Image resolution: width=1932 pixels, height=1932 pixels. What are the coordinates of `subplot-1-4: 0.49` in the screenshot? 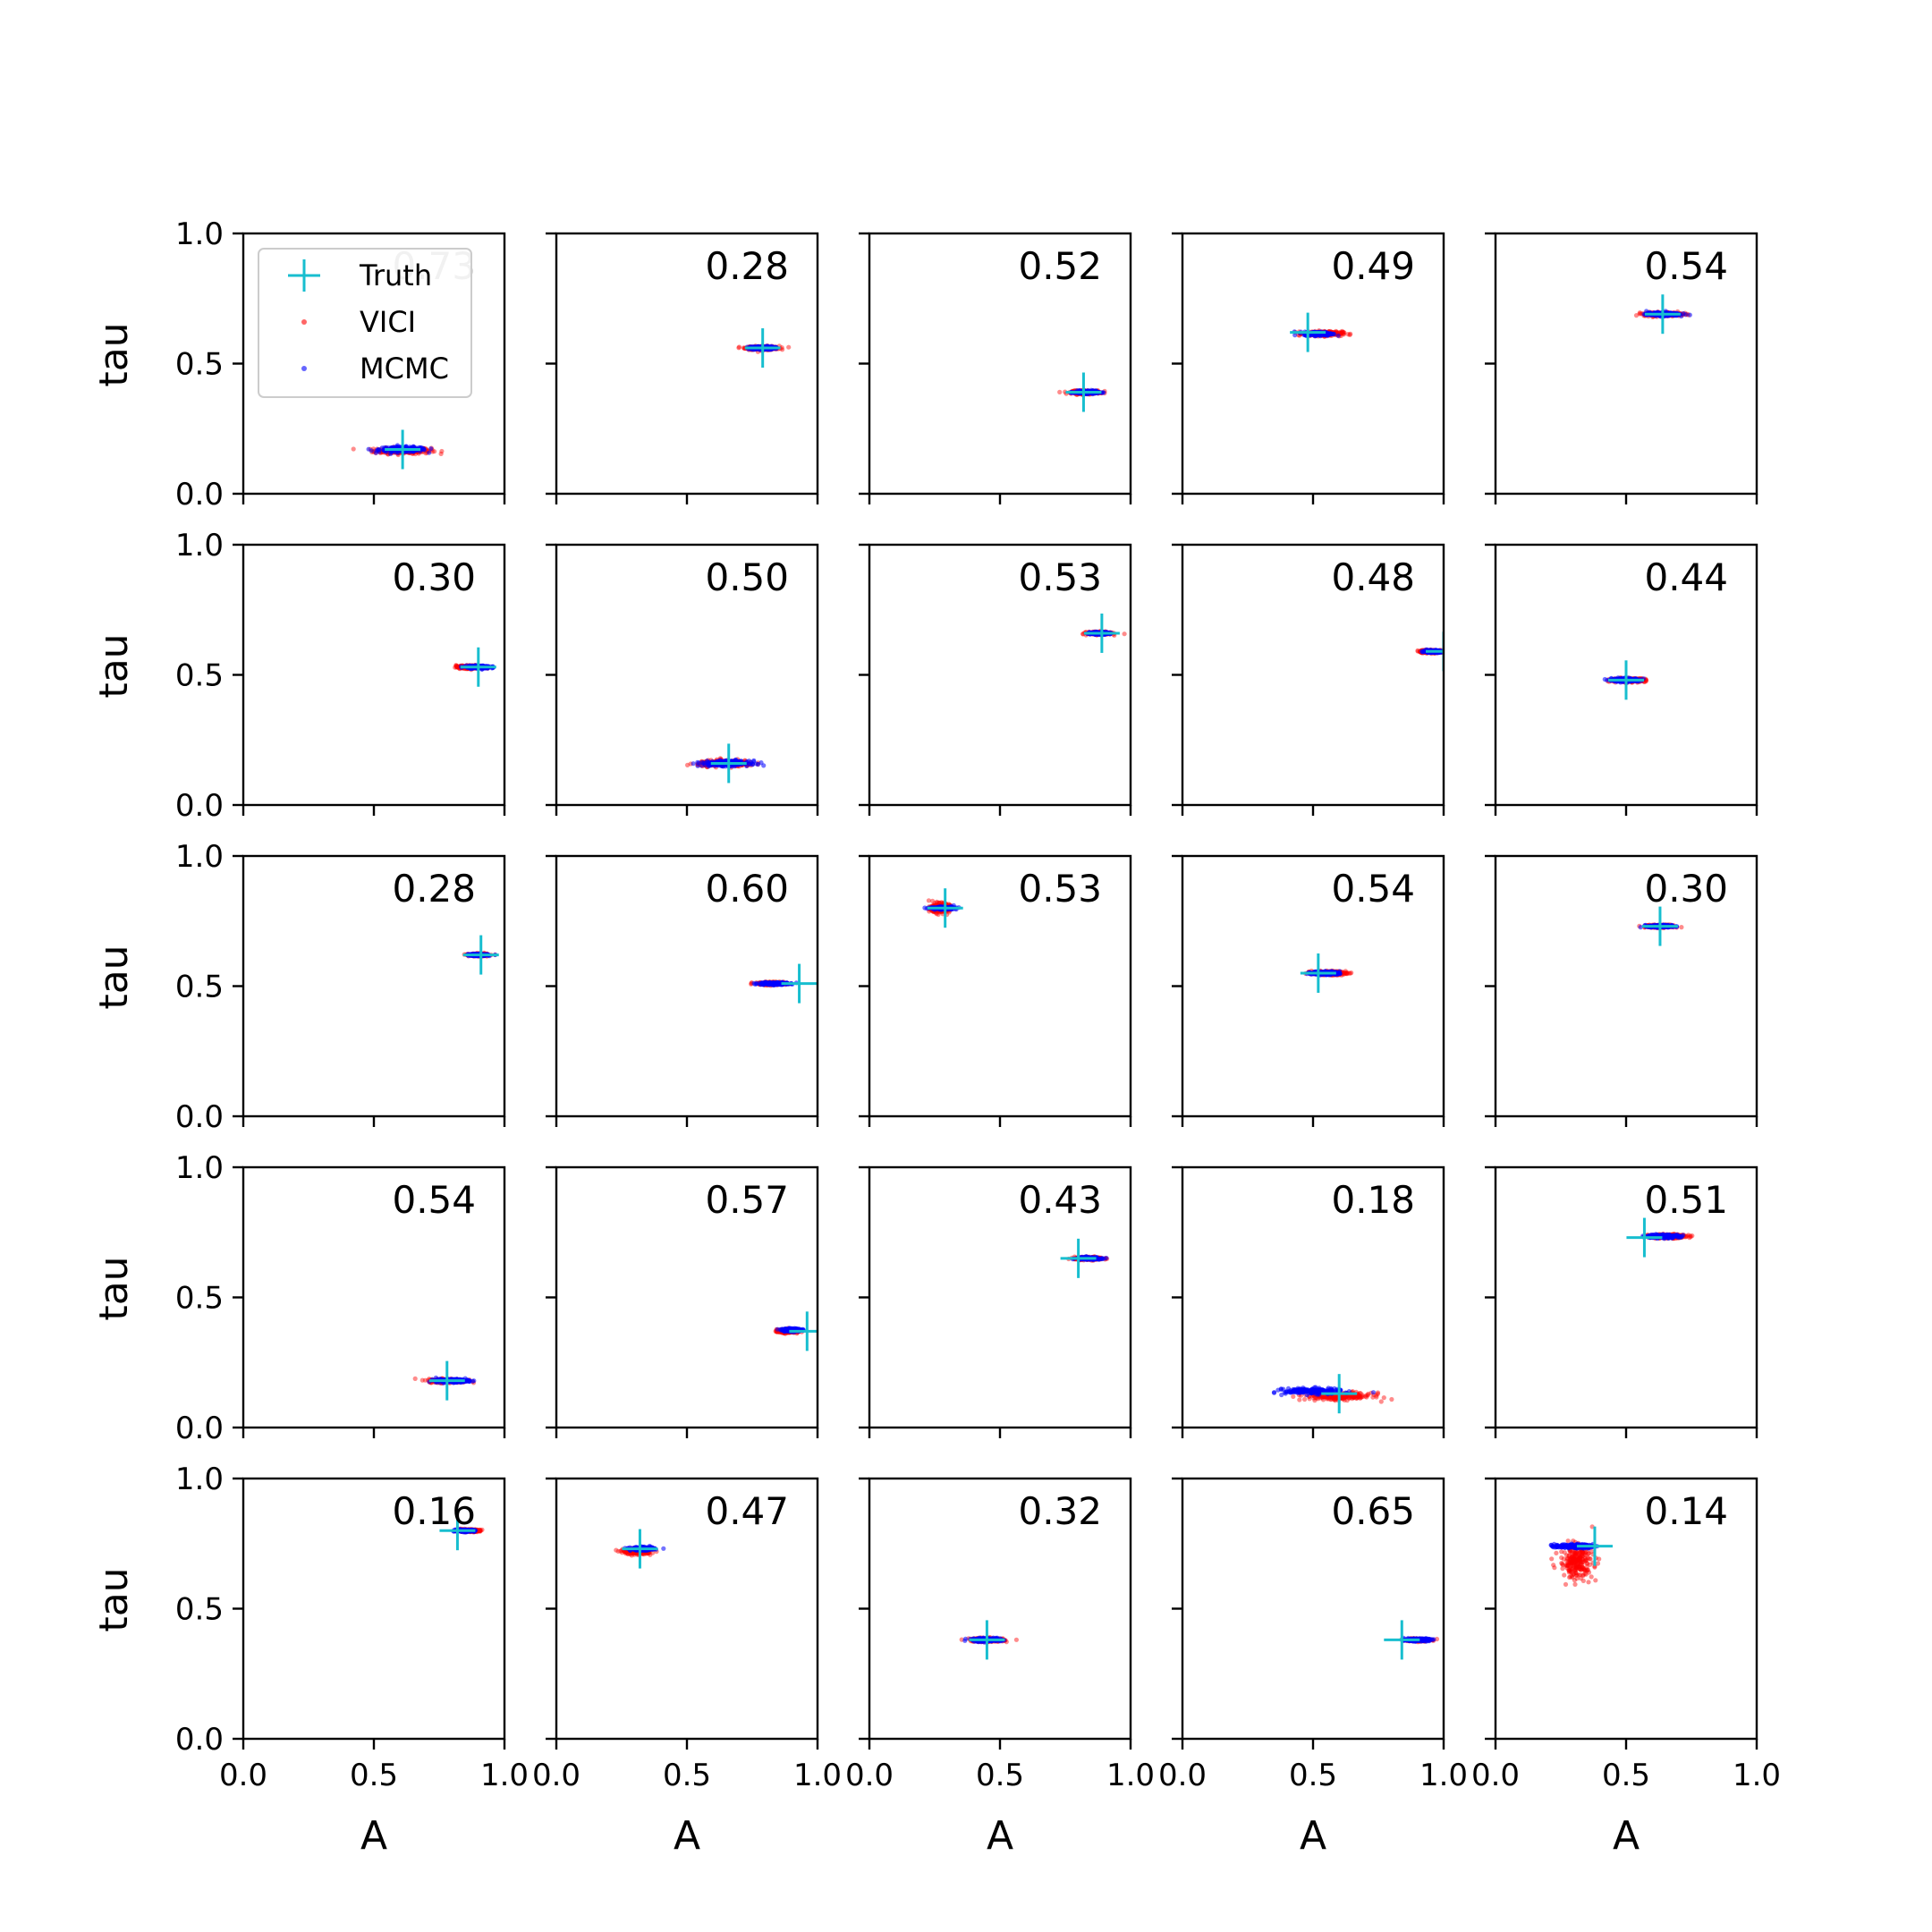 It's located at (1308, 368).